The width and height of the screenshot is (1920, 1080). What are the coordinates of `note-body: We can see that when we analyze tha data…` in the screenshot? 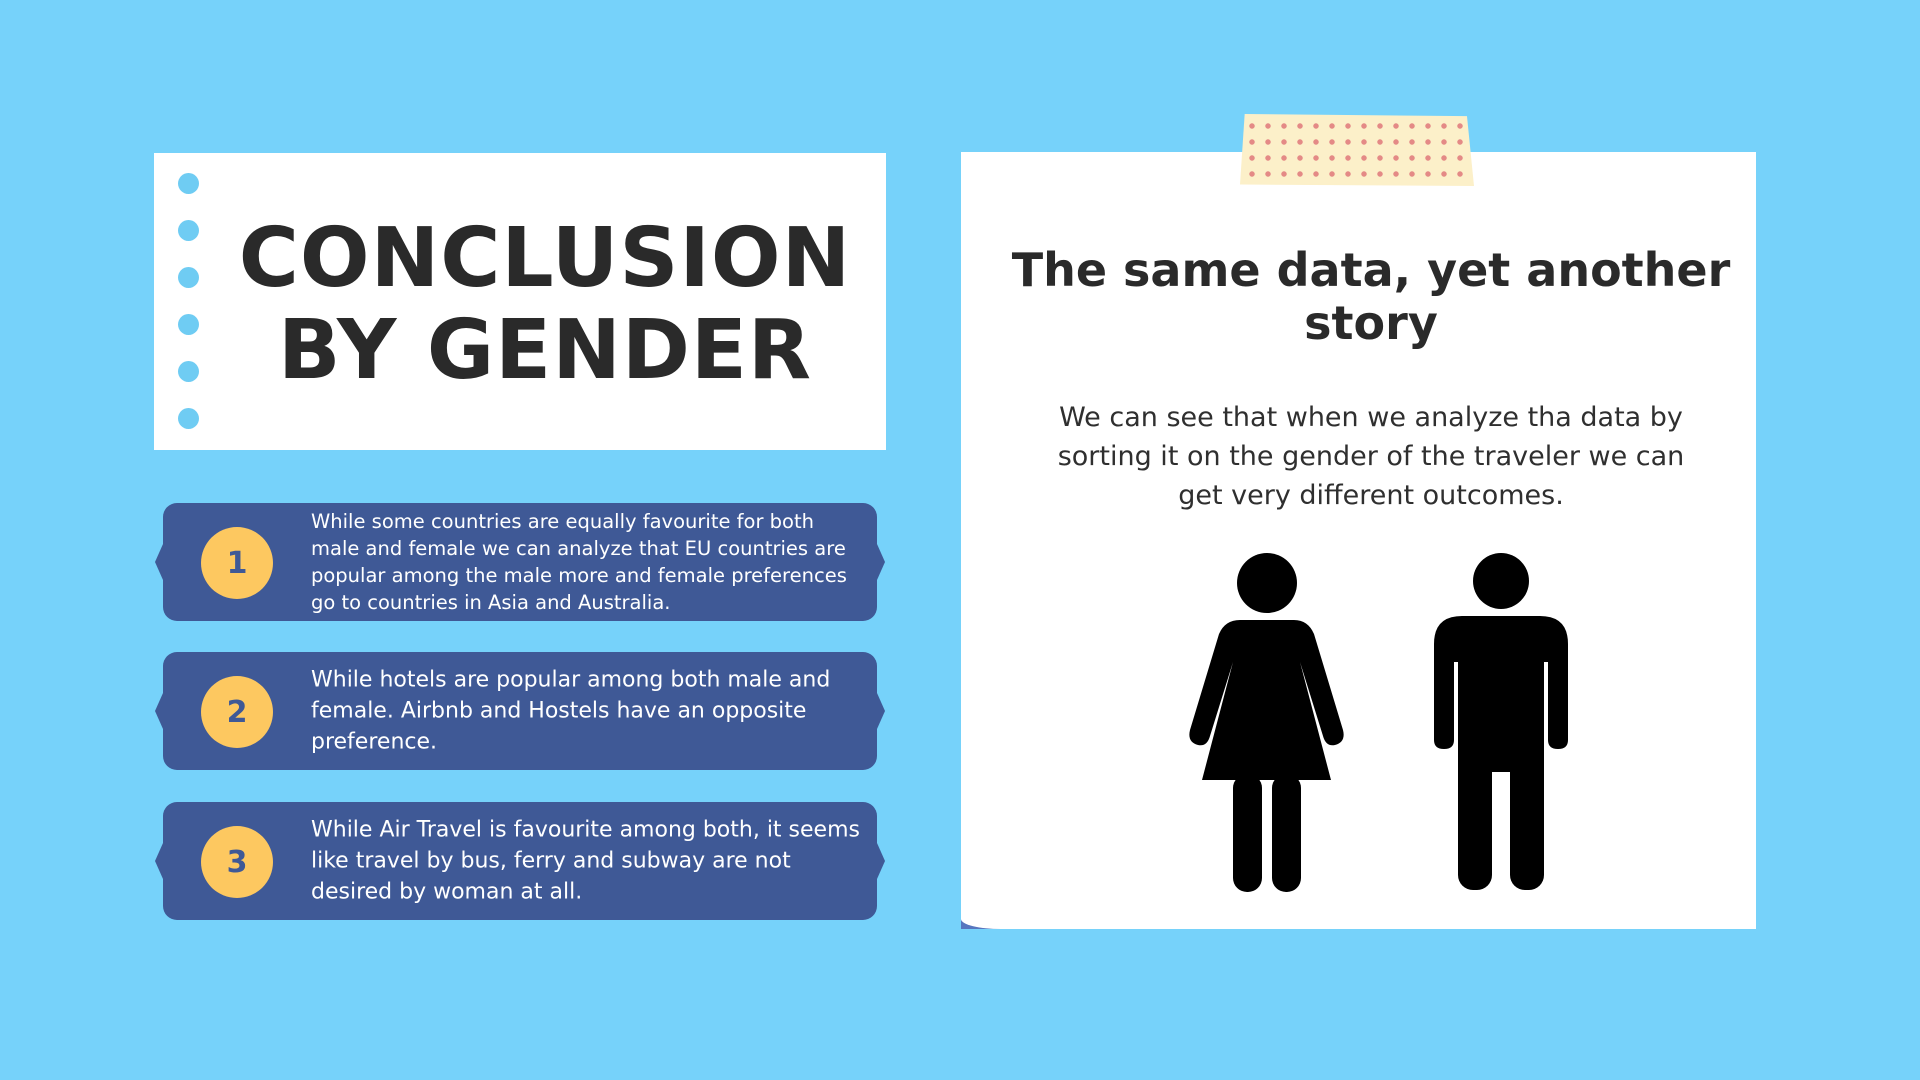 It's located at (1371, 456).